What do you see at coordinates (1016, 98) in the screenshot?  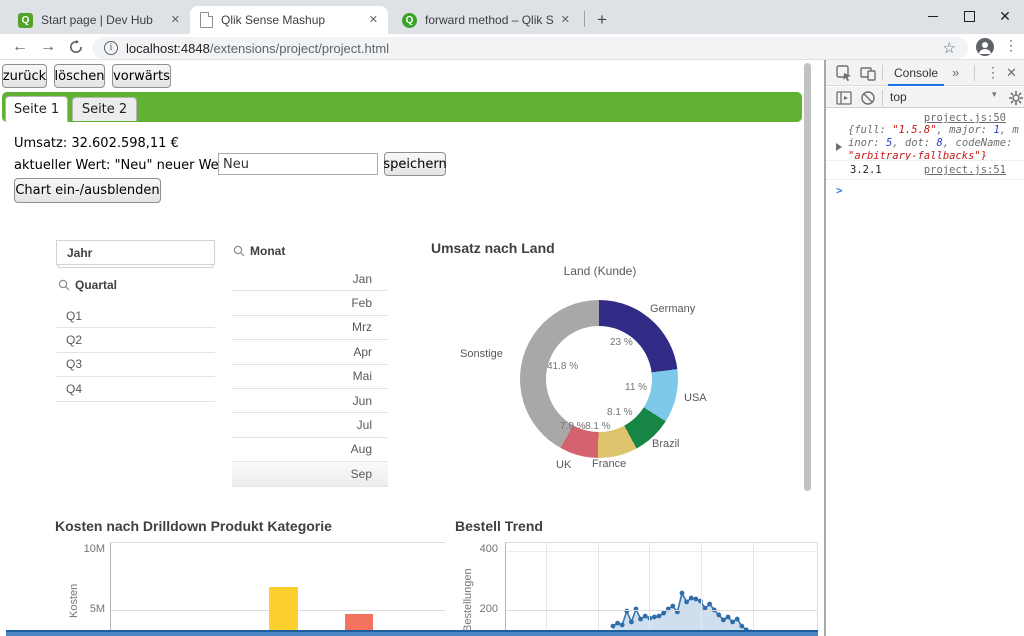 I see `settings-gear-icon` at bounding box center [1016, 98].